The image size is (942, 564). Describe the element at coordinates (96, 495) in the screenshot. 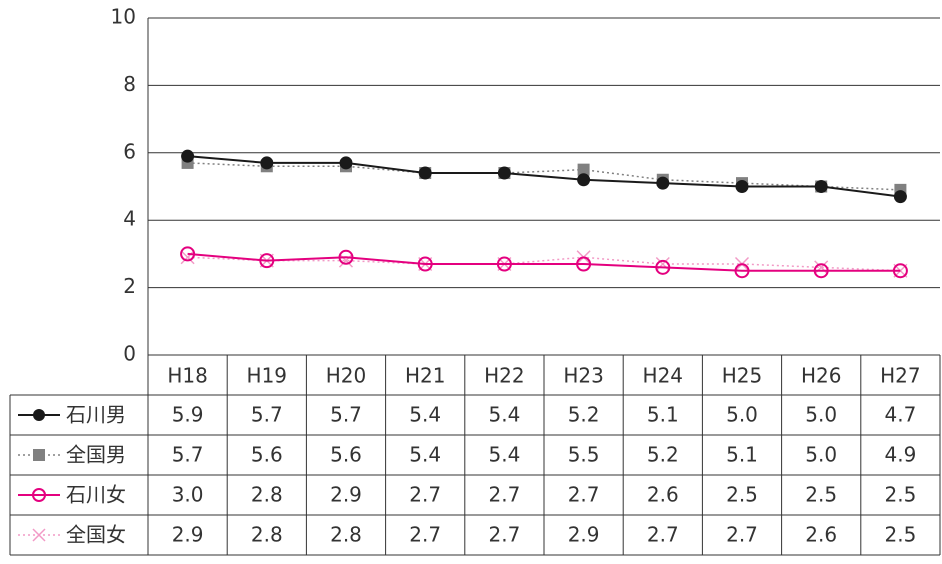

I see `legend-label: 石川女` at that location.